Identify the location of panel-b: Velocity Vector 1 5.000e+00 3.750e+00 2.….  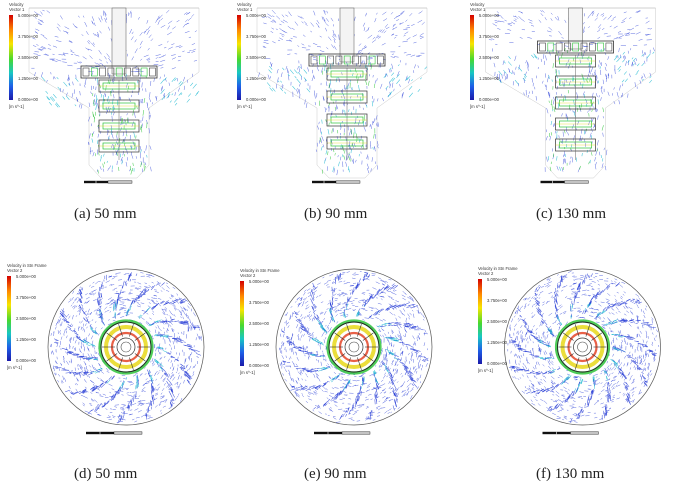
(342, 100).